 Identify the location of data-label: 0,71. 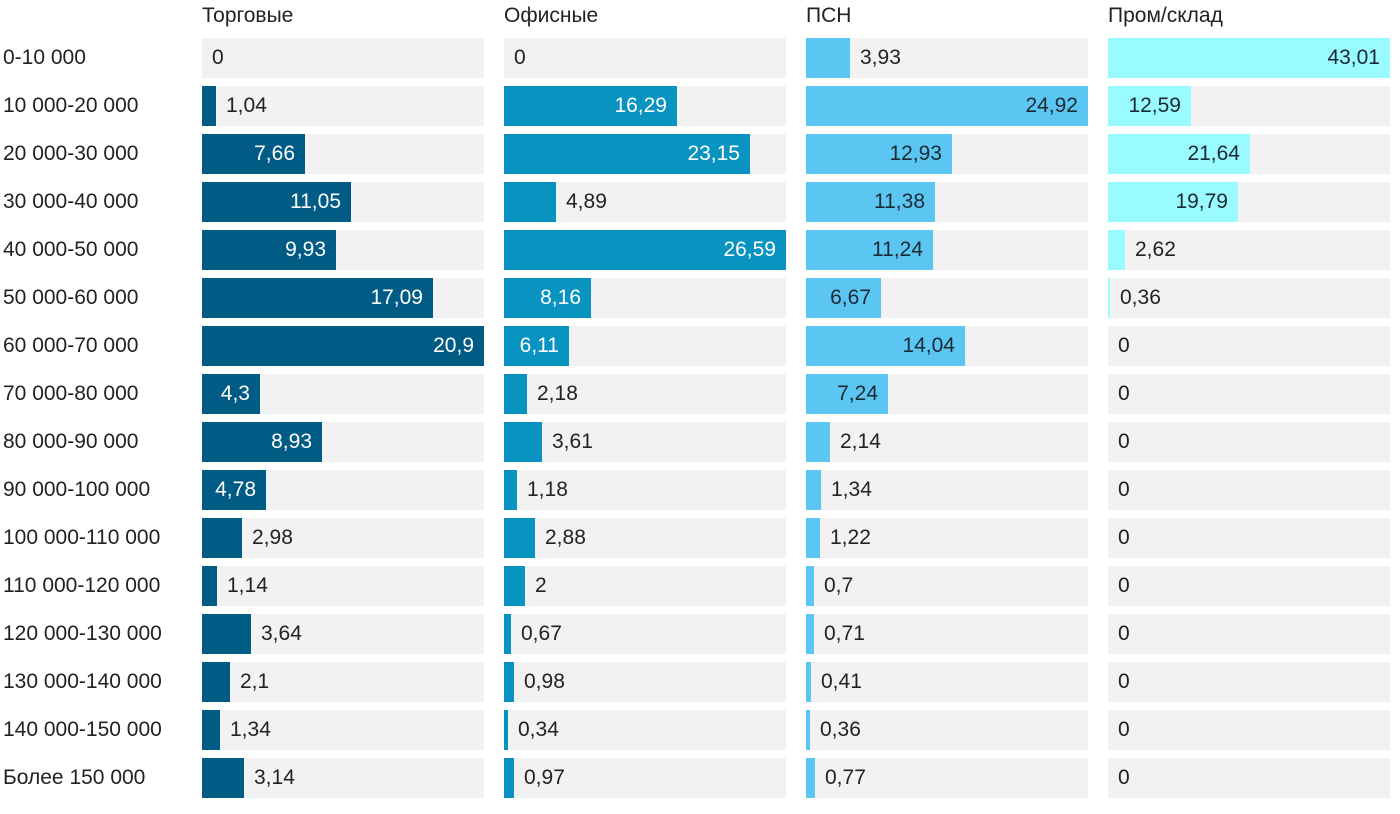
(844, 633).